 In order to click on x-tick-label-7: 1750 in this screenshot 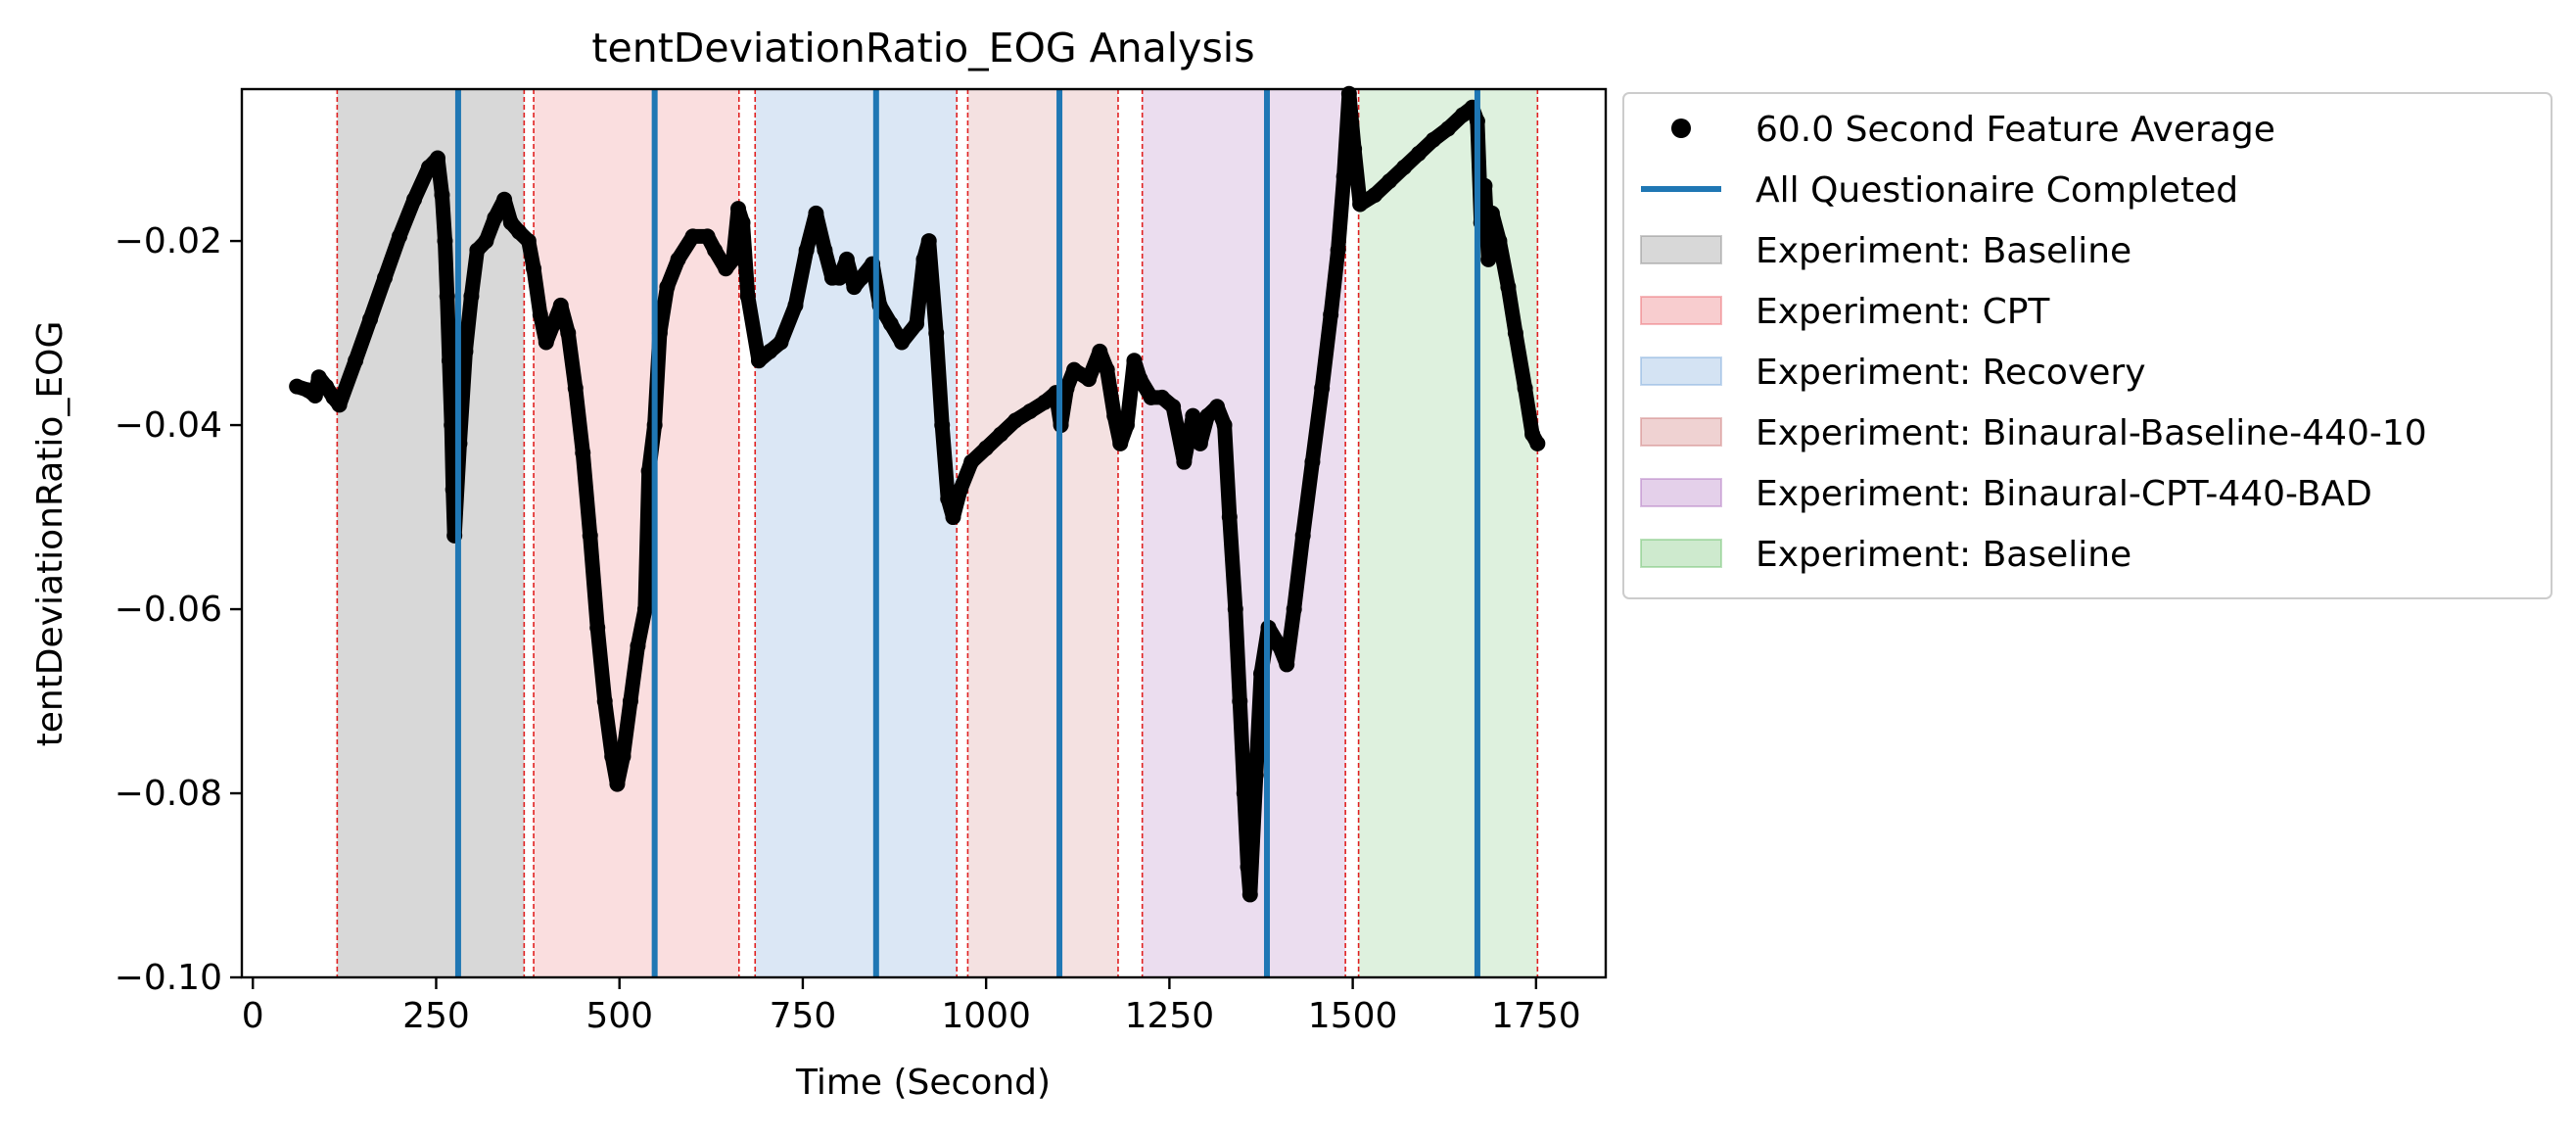, I will do `click(1536, 1016)`.